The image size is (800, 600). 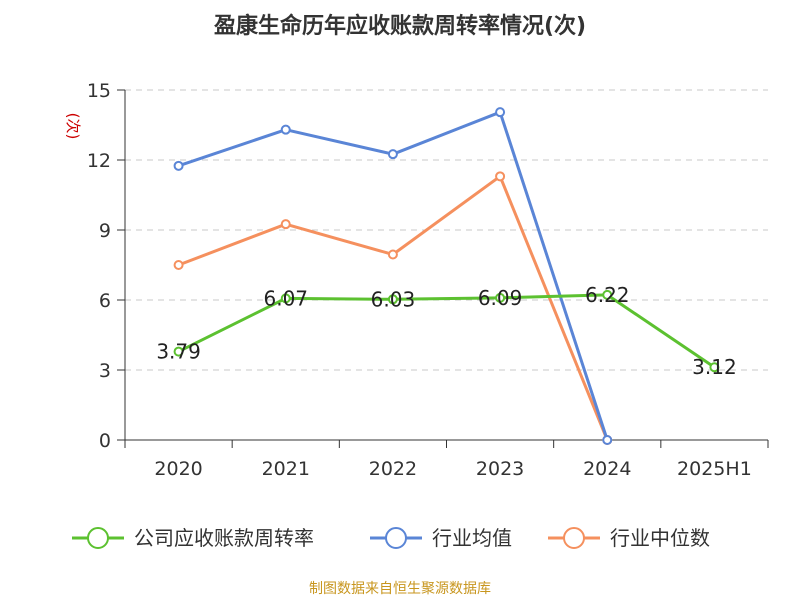 What do you see at coordinates (400, 589) in the screenshot?
I see `source-note: 制图数据来自恒生聚源数据库` at bounding box center [400, 589].